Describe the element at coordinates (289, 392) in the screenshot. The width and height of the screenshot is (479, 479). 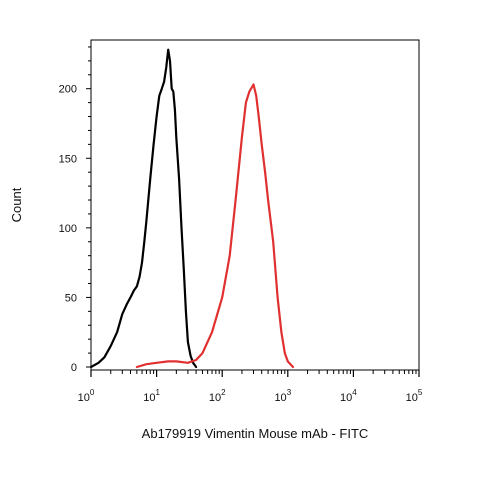
I see `x-tick-exponent: 3` at that location.